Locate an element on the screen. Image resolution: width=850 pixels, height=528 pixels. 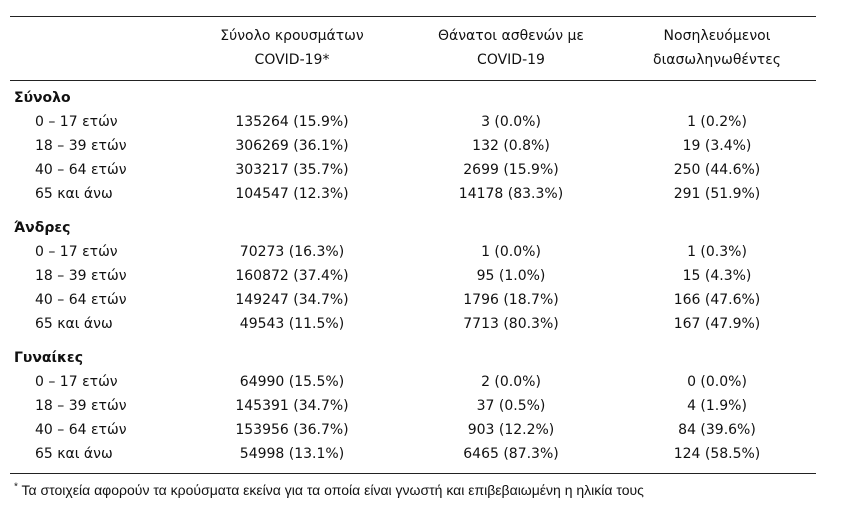
cases-cell: 145391 (34.7%) is located at coordinates (292, 406).